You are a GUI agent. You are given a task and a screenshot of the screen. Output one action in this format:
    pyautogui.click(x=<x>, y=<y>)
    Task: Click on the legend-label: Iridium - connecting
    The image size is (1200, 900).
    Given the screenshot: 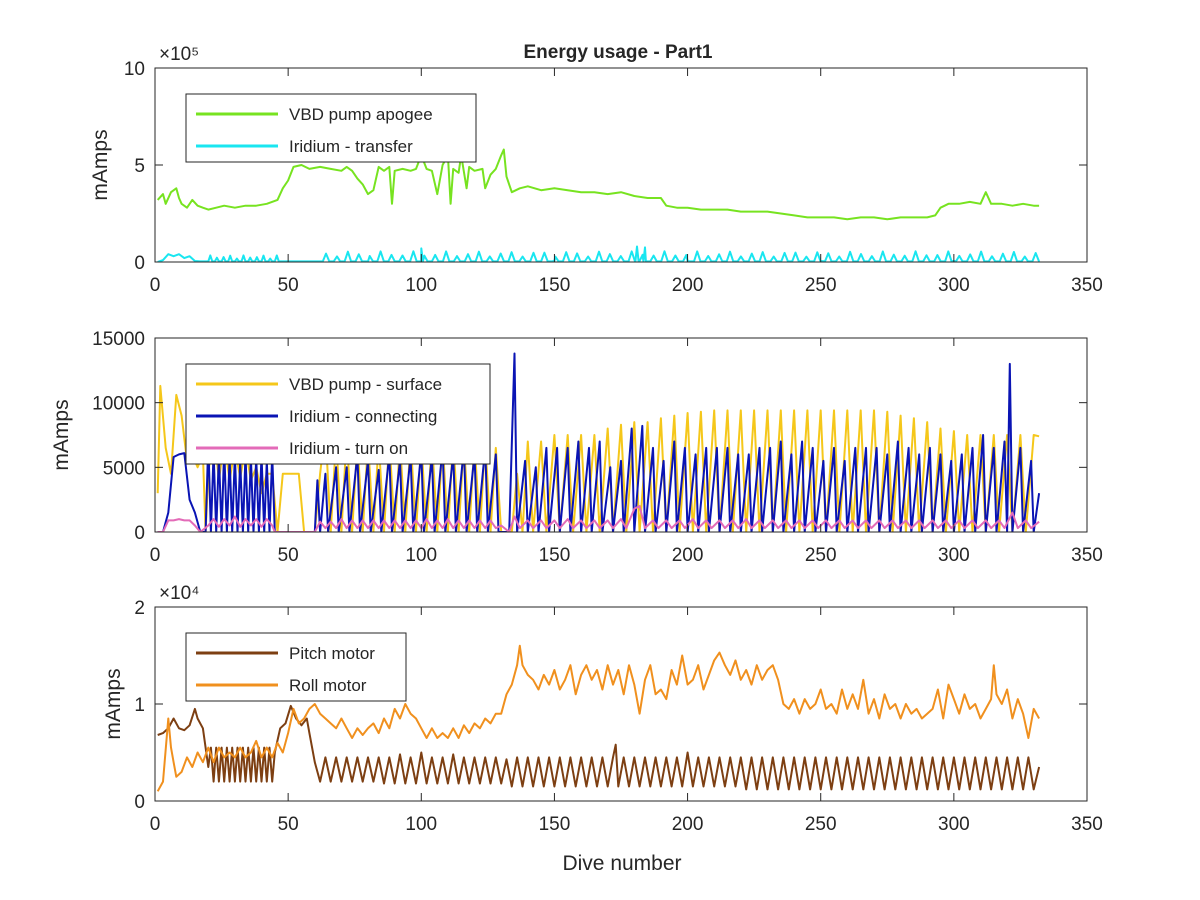 What is the action you would take?
    pyautogui.click(x=363, y=416)
    